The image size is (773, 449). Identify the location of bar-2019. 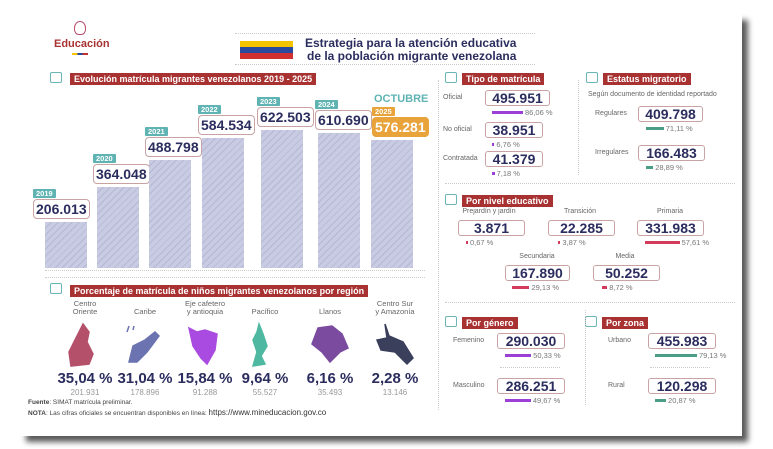
(66, 245).